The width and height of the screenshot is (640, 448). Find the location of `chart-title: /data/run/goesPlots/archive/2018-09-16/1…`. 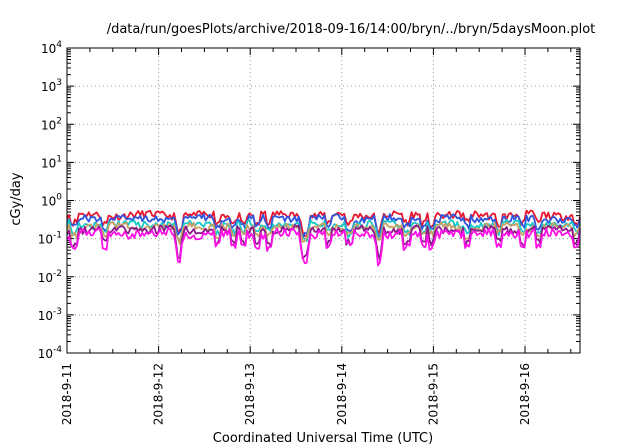

chart-title: /data/run/goesPlots/archive/2018-09-16/1… is located at coordinates (351, 29).